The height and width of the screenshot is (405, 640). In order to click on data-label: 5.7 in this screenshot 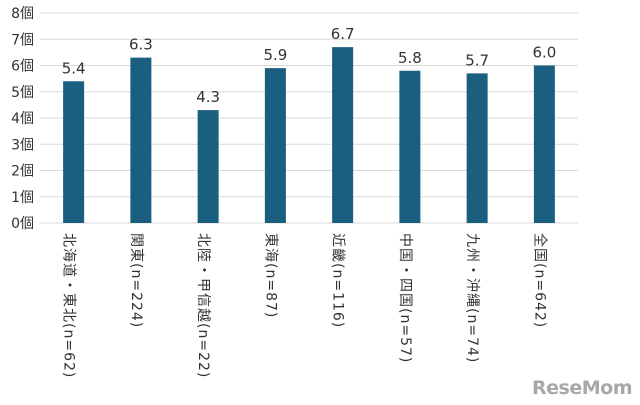, I will do `click(477, 60)`.